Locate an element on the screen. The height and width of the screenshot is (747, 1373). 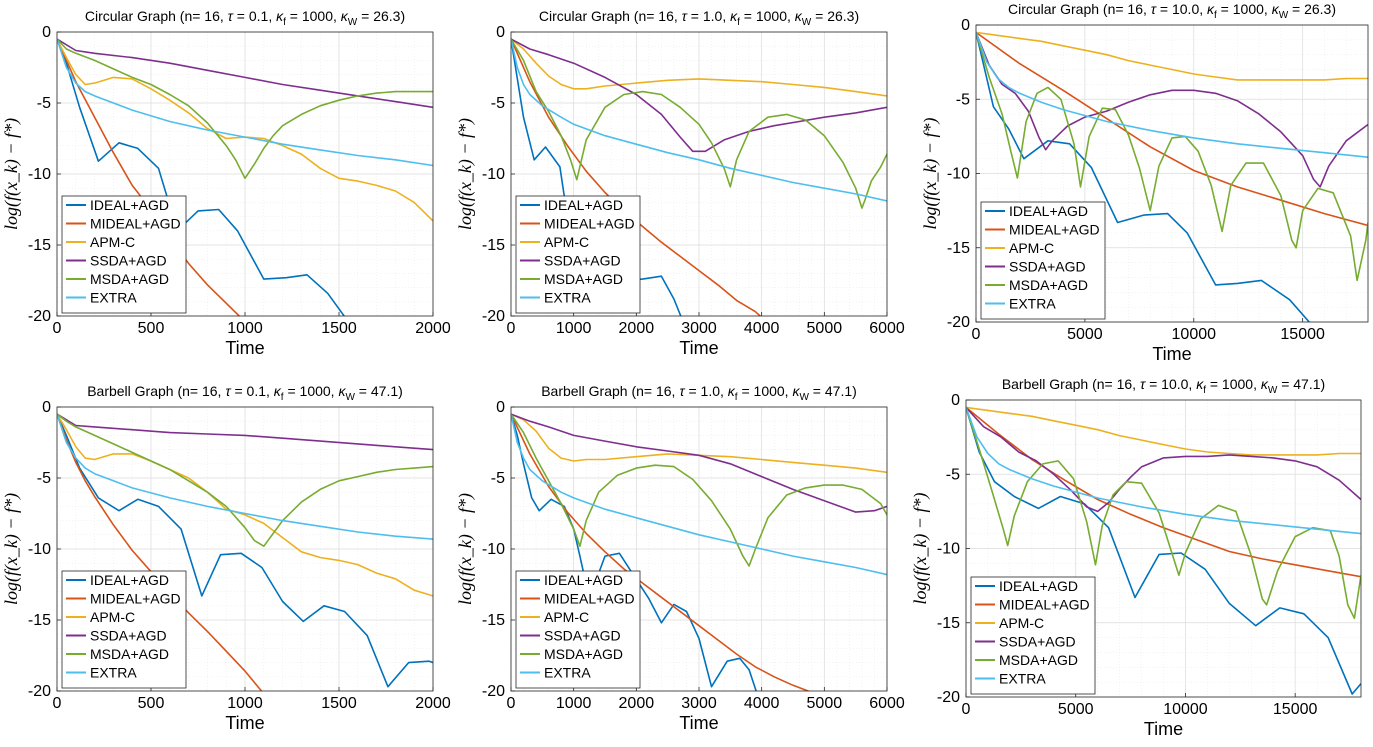
x-tick-label: 6000 is located at coordinates (887, 703).